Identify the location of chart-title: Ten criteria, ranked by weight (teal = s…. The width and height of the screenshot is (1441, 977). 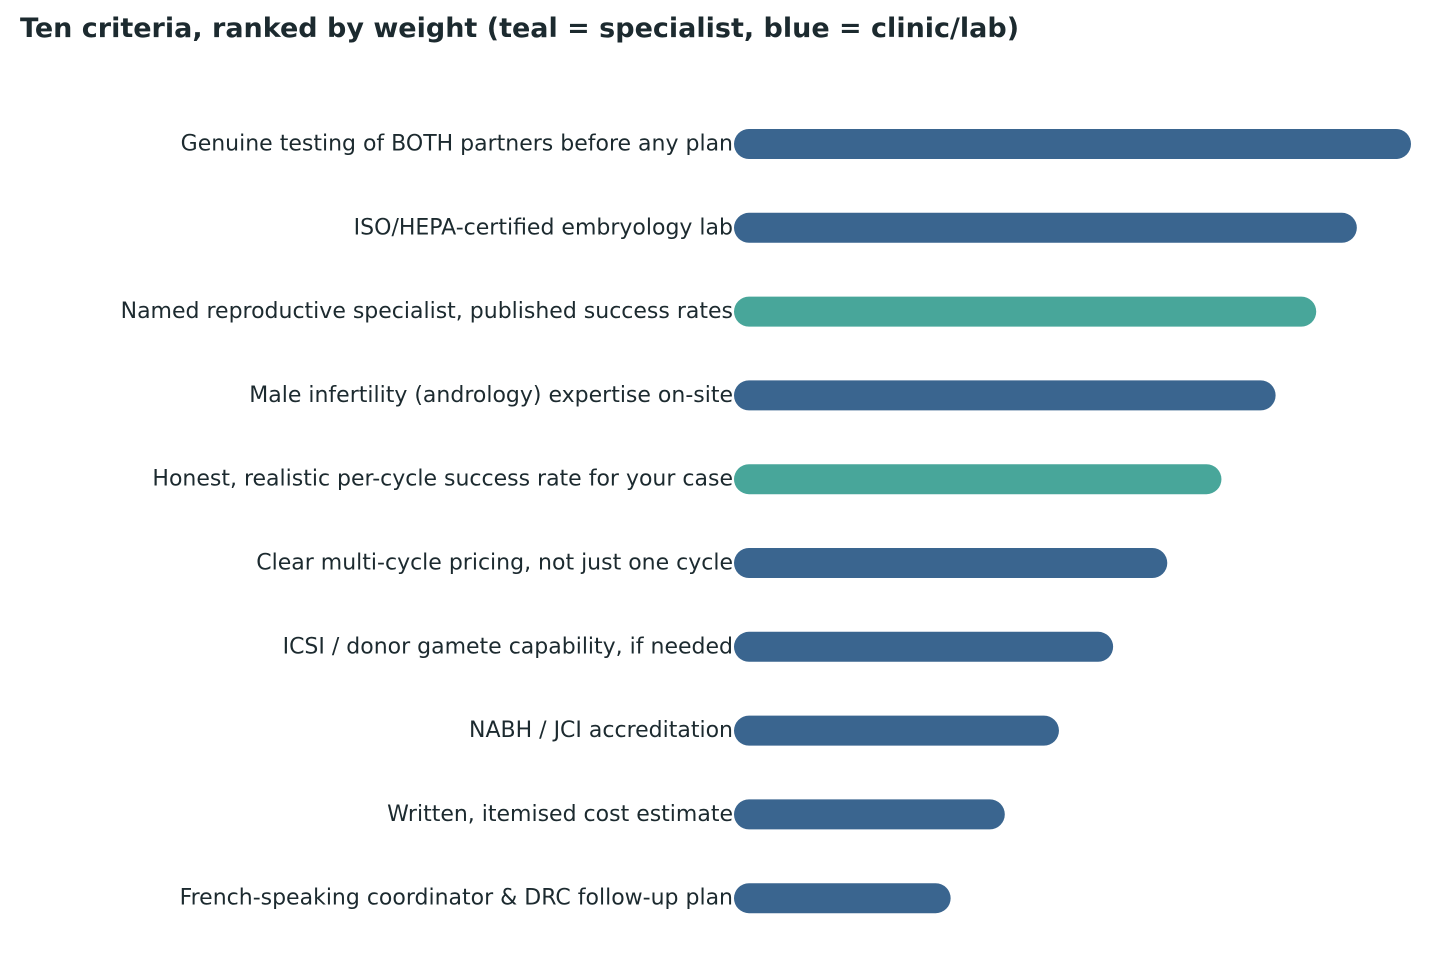
(520, 28).